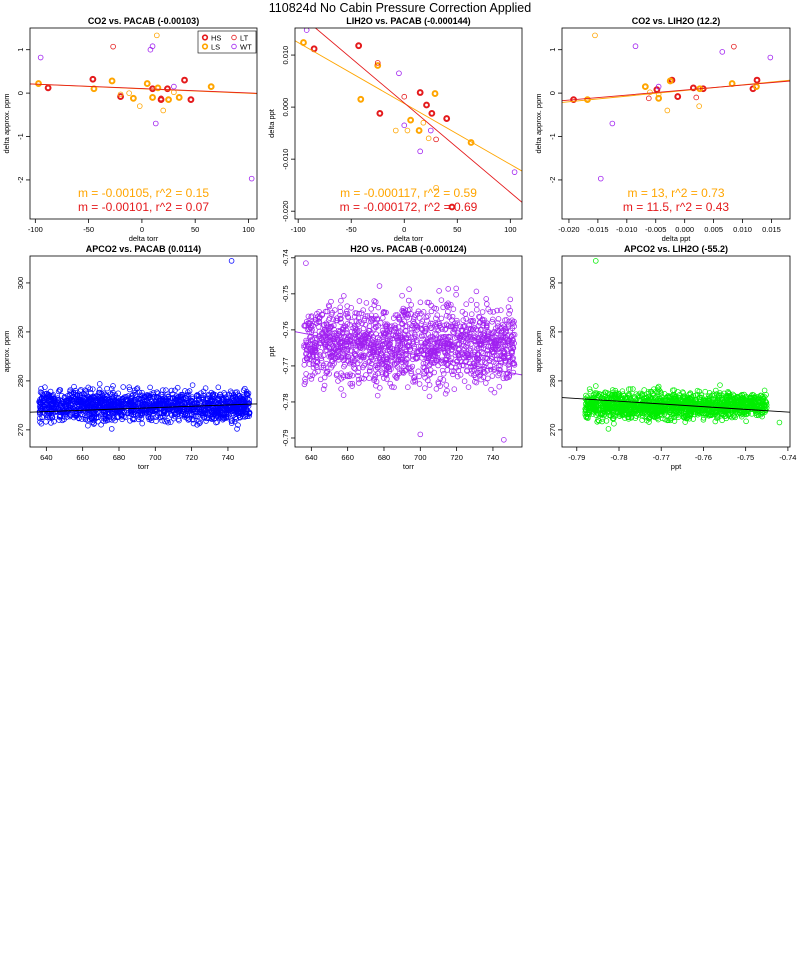 This screenshot has height=955, width=800. What do you see at coordinates (568, 229) in the screenshot?
I see `x-tick-label: -0.020` at bounding box center [568, 229].